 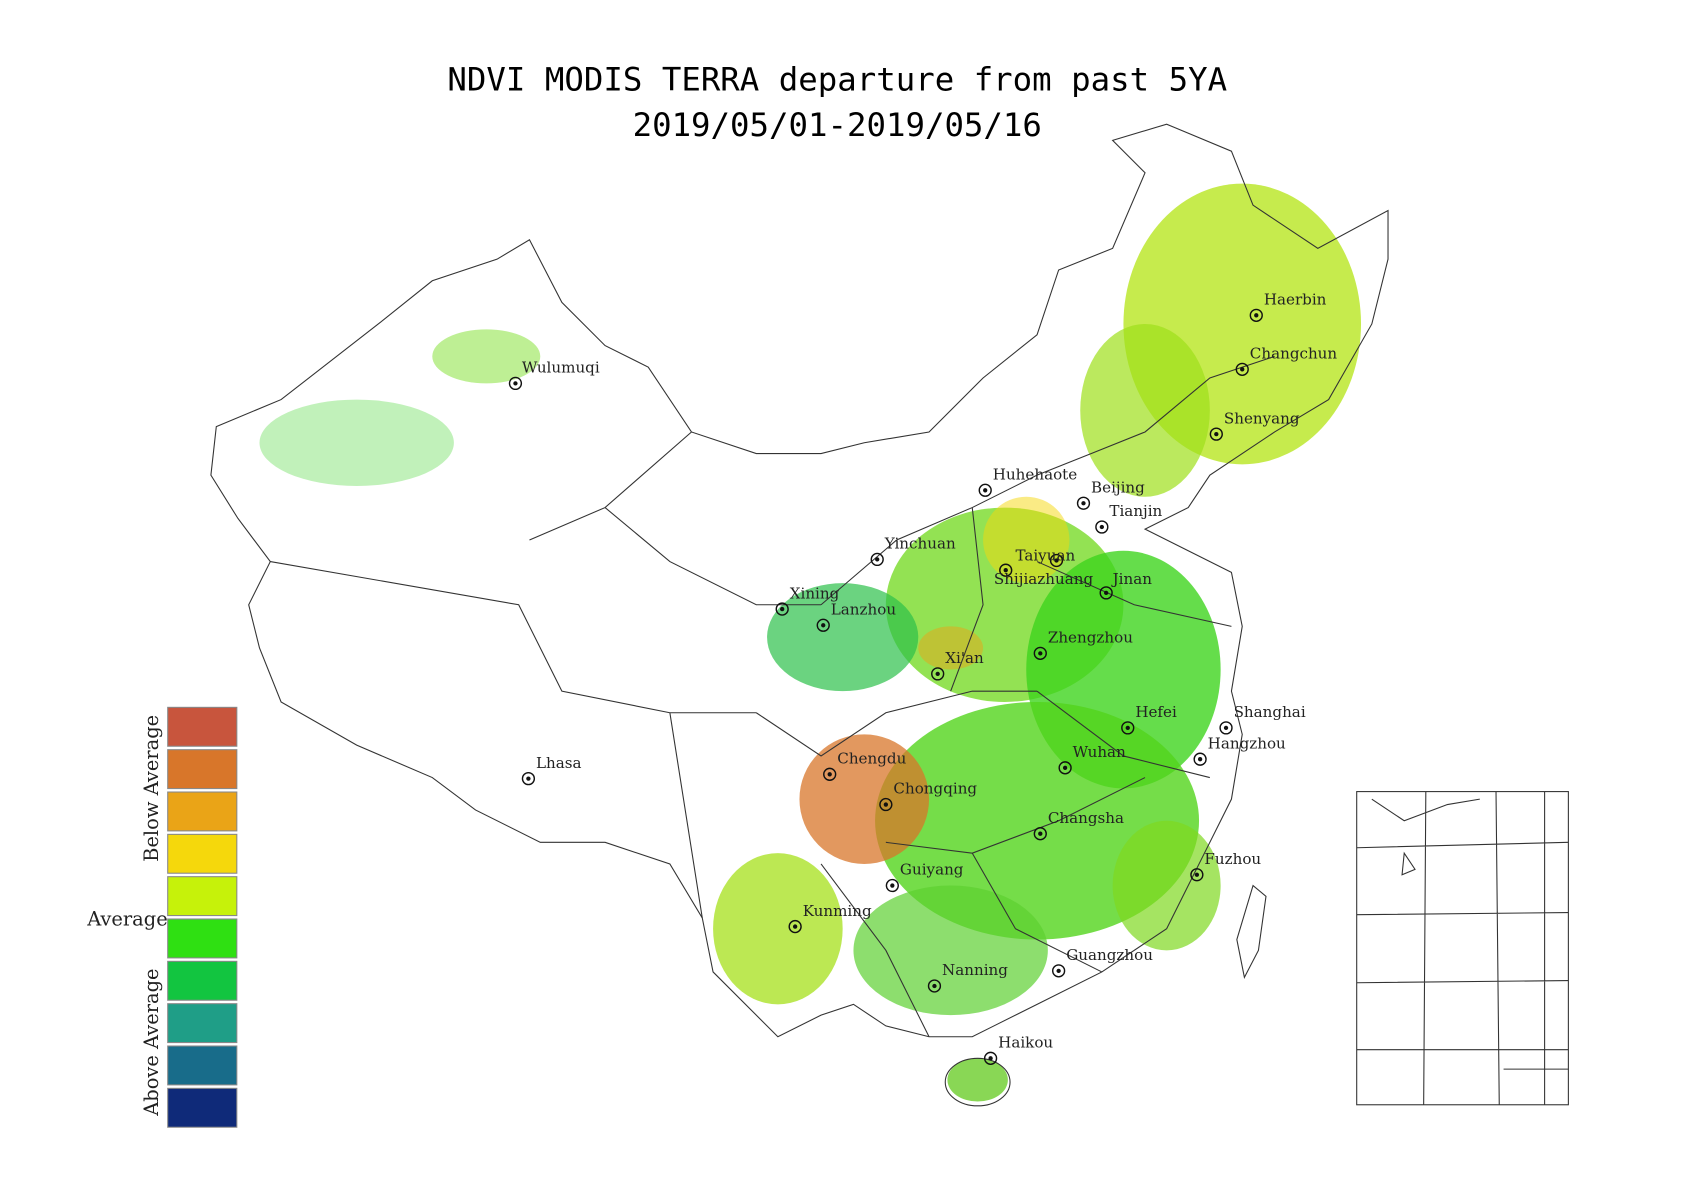 I want to click on city-label: Changsha, so click(x=1086, y=818).